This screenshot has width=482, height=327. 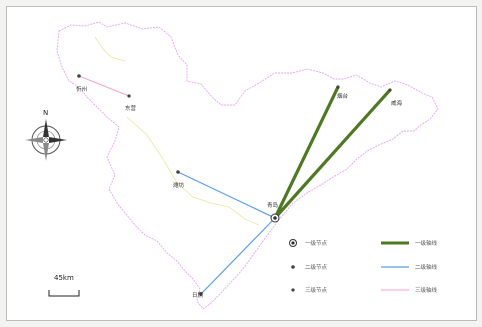 I want to click on legend-axis-secondary-label: 二级轴线, so click(x=426, y=267).